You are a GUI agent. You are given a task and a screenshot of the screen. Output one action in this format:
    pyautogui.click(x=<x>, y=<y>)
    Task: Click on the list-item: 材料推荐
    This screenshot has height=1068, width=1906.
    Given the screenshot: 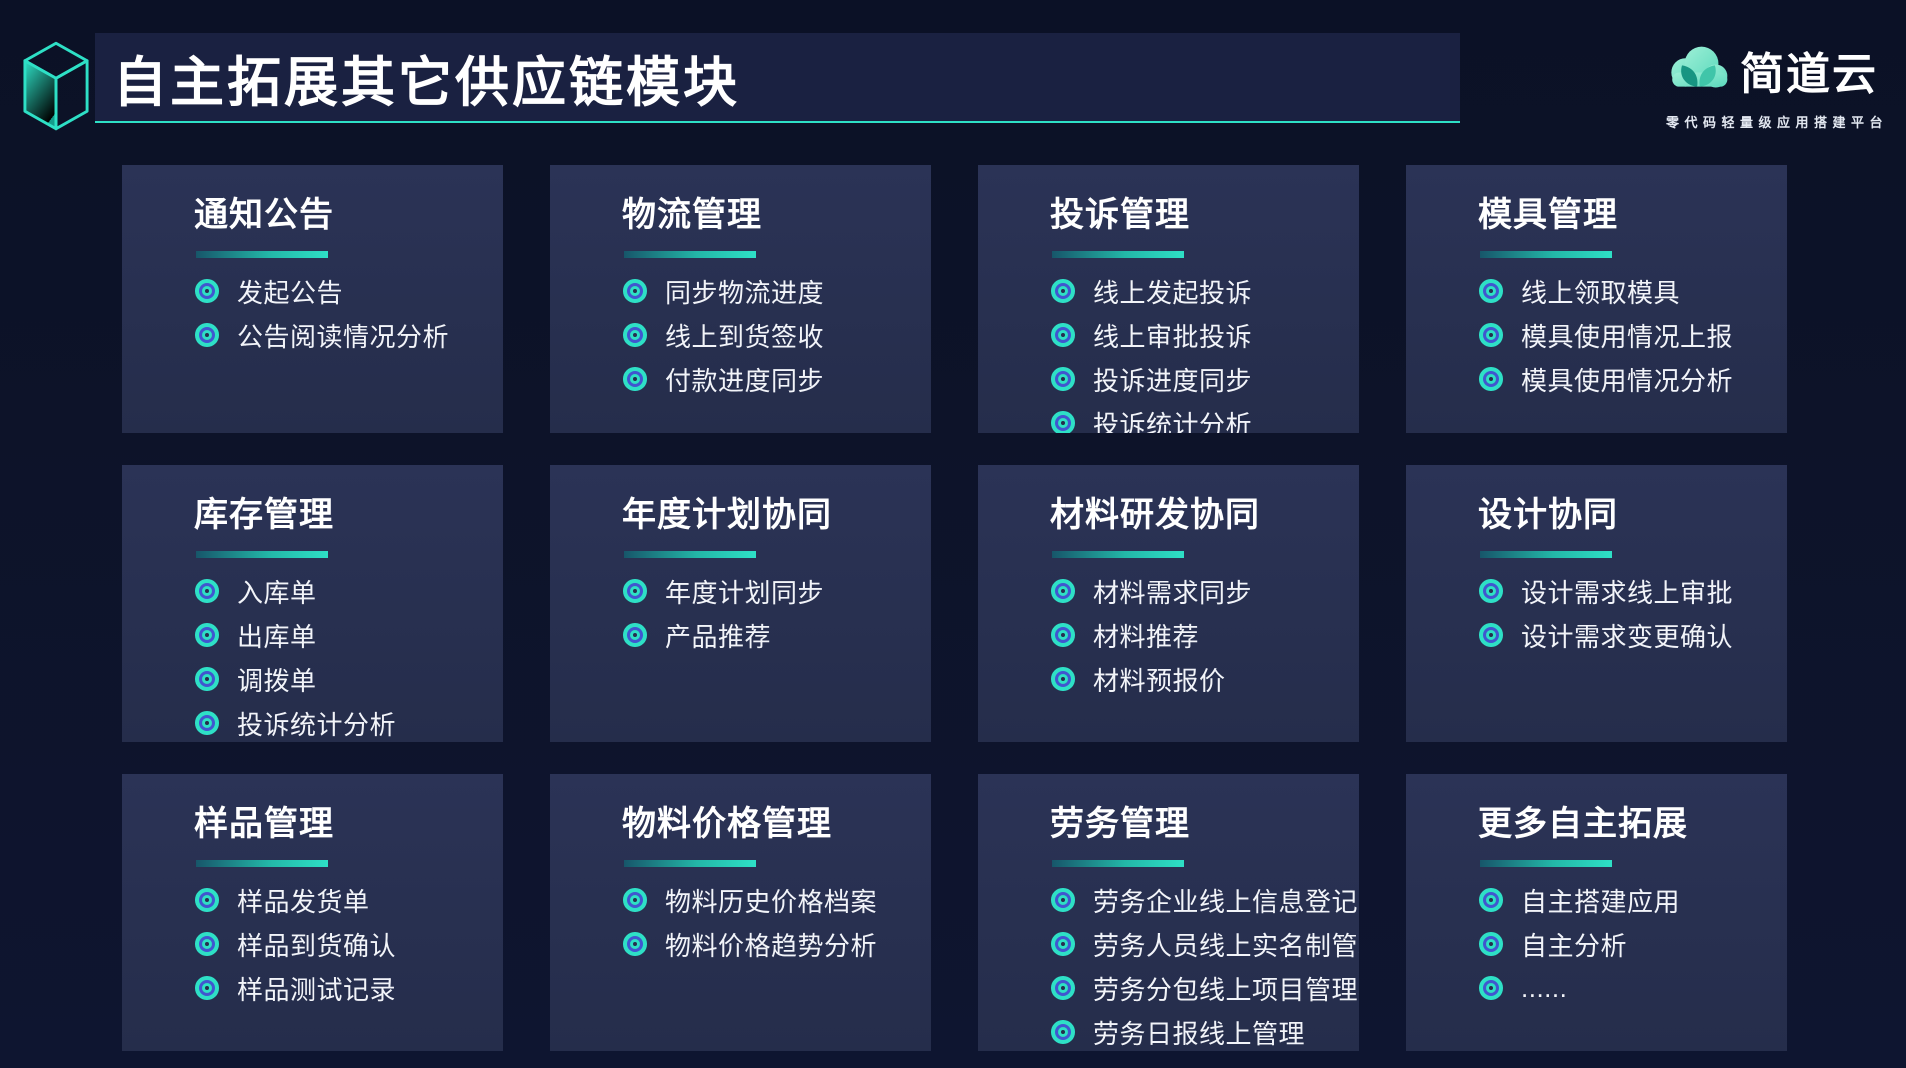 What is the action you would take?
    pyautogui.click(x=1194, y=636)
    